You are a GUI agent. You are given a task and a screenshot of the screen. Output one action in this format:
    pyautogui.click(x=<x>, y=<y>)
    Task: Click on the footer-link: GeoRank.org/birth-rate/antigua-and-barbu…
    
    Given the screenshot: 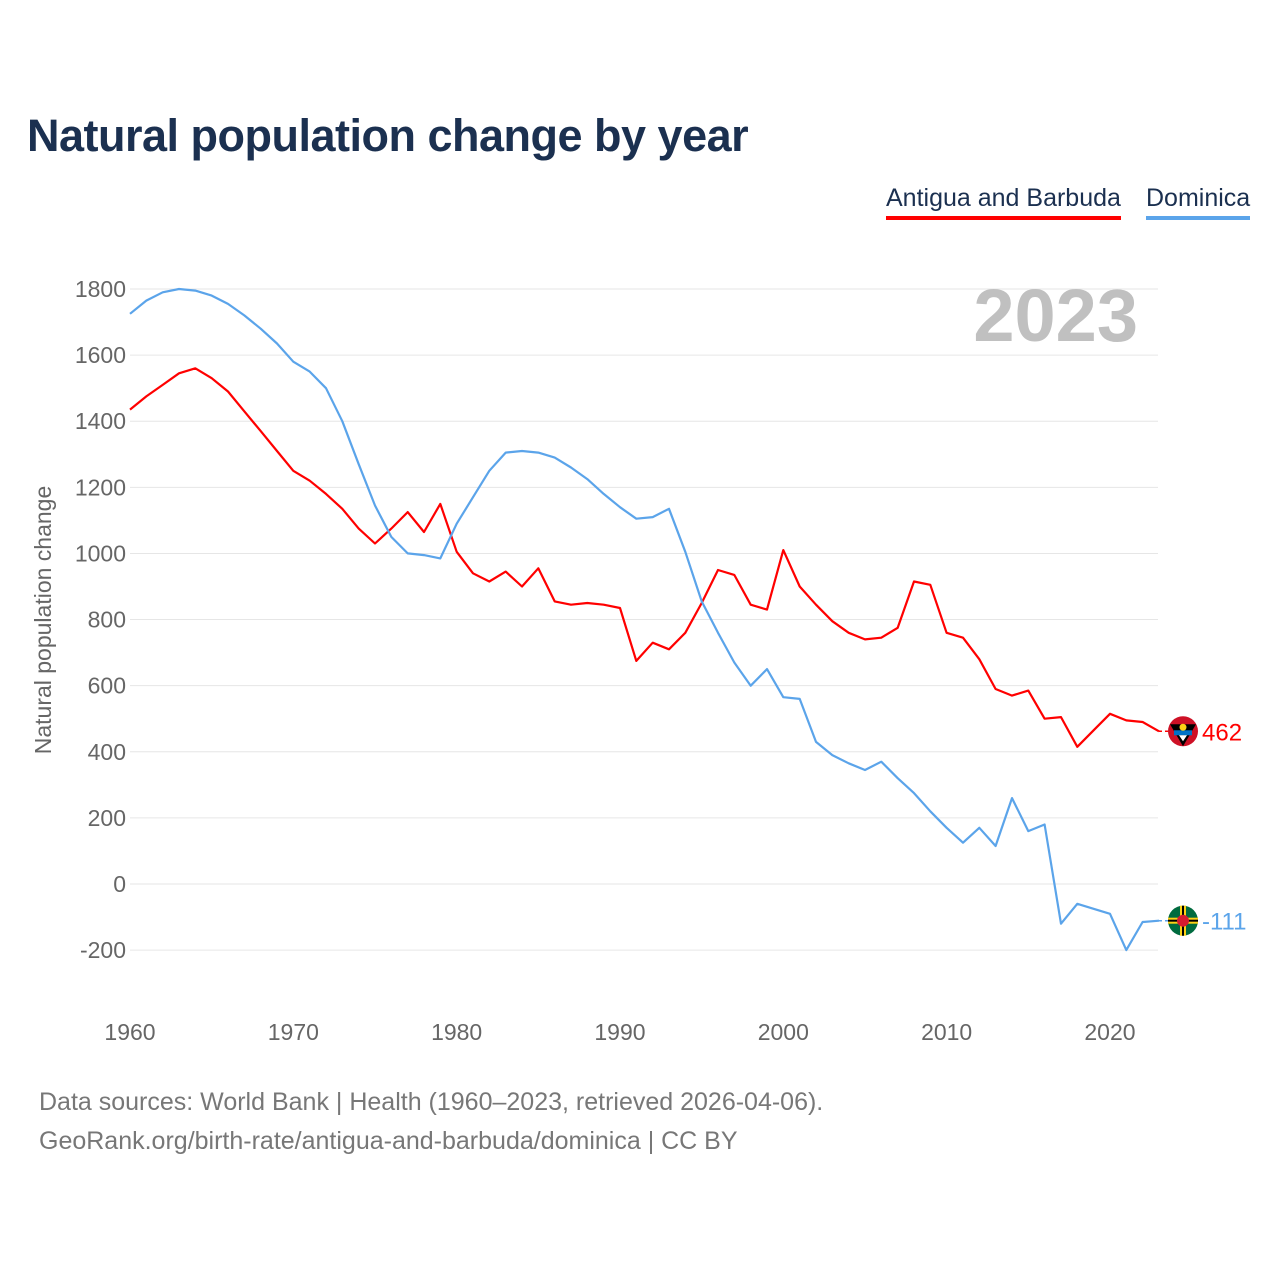 What is the action you would take?
    pyautogui.click(x=388, y=1141)
    